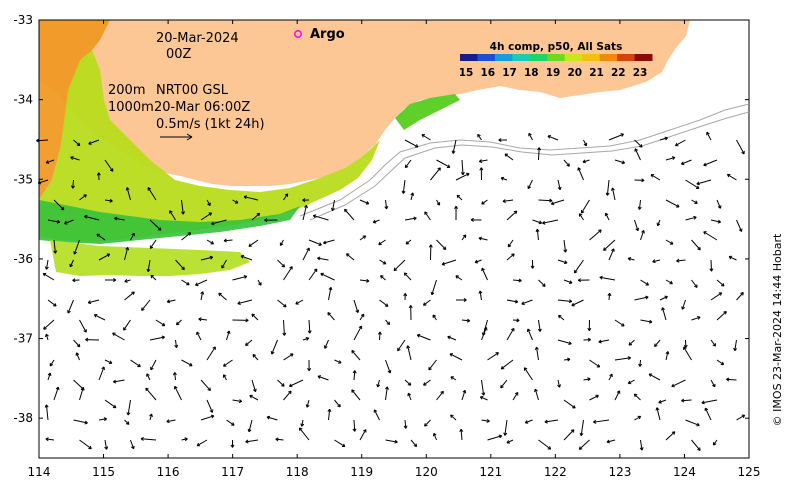 The height and width of the screenshot is (492, 791). I want to click on y-tick-label: -37, so click(23, 339).